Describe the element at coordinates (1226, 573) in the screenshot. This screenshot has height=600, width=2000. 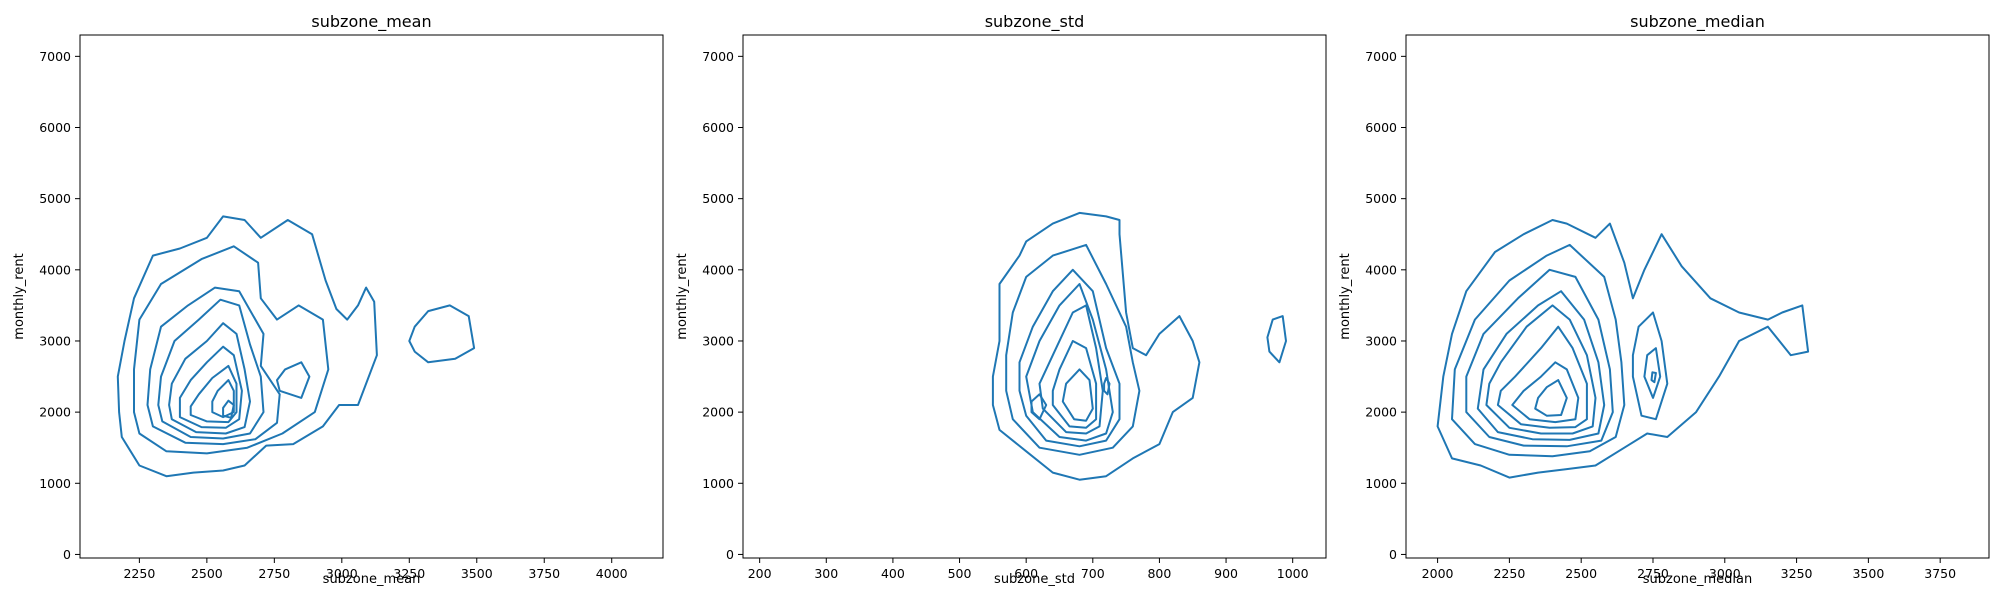
I see `x-tick-label: 900` at that location.